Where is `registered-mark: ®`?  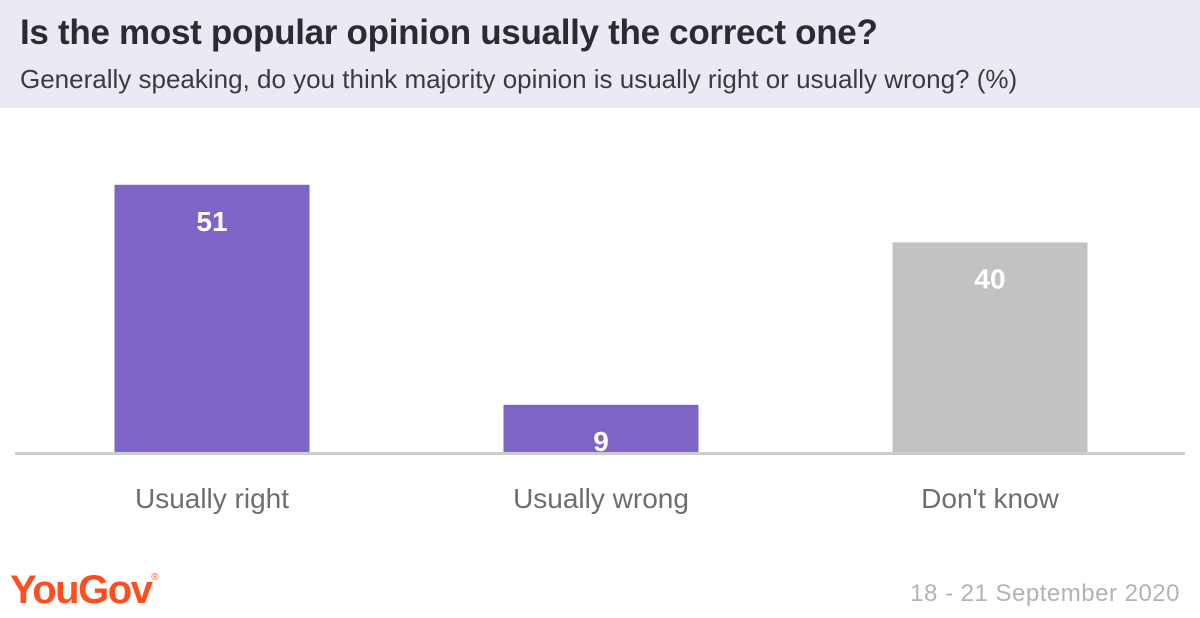
registered-mark: ® is located at coordinates (155, 577).